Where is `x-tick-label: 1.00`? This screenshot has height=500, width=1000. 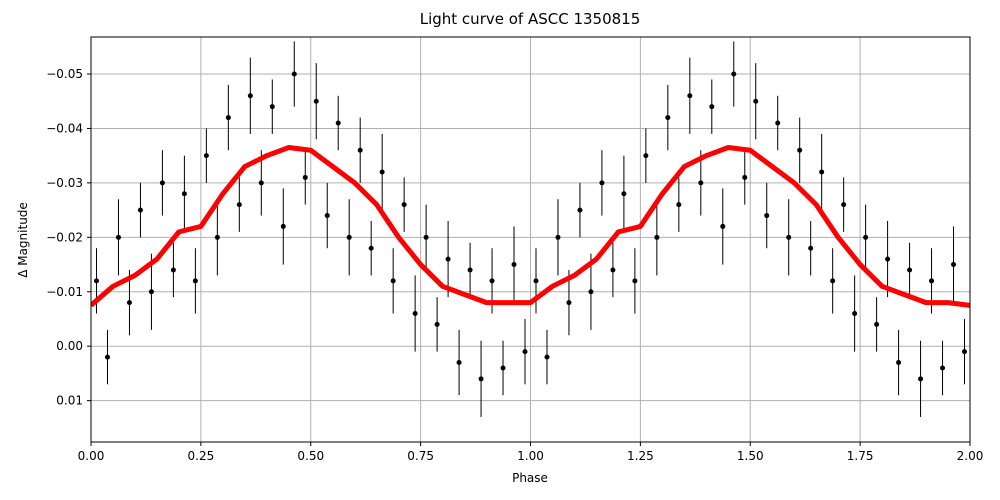 x-tick-label: 1.00 is located at coordinates (530, 456).